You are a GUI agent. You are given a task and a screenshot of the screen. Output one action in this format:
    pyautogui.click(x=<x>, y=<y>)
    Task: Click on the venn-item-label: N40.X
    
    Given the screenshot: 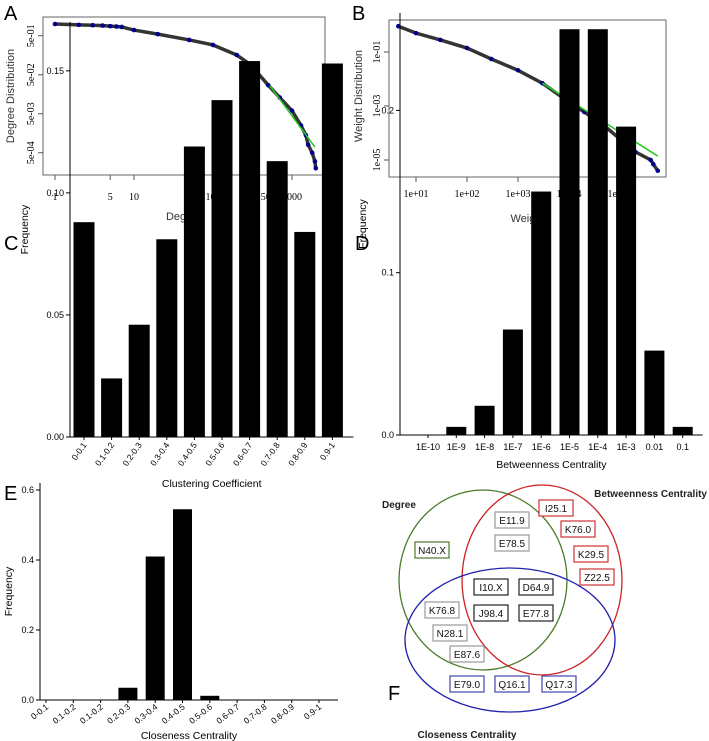 What is the action you would take?
    pyautogui.click(x=432, y=551)
    